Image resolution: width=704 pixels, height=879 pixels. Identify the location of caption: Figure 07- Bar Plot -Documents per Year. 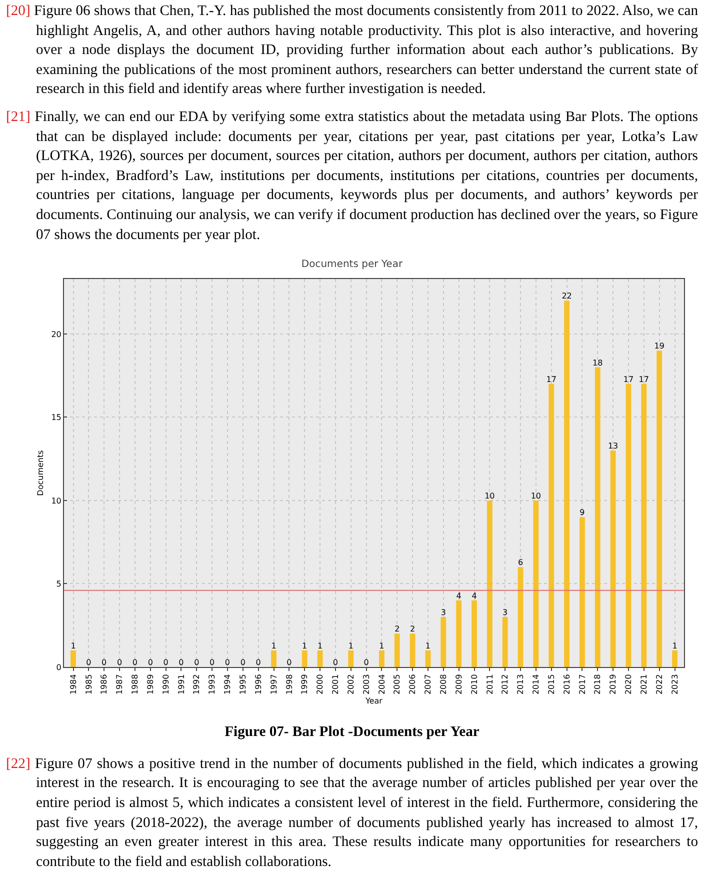
(352, 732).